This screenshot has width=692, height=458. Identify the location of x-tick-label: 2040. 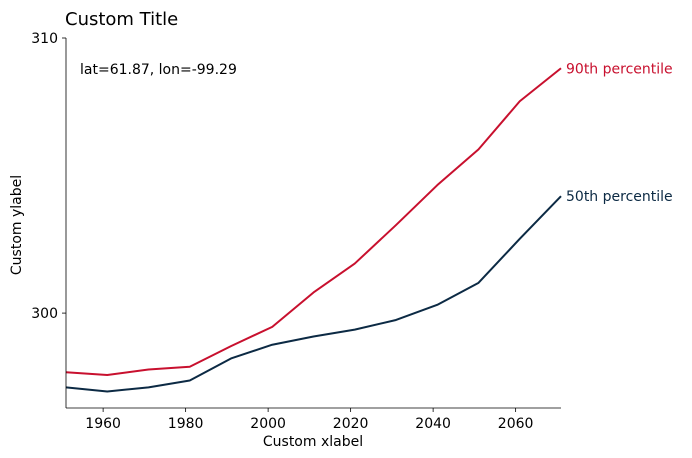
(433, 424).